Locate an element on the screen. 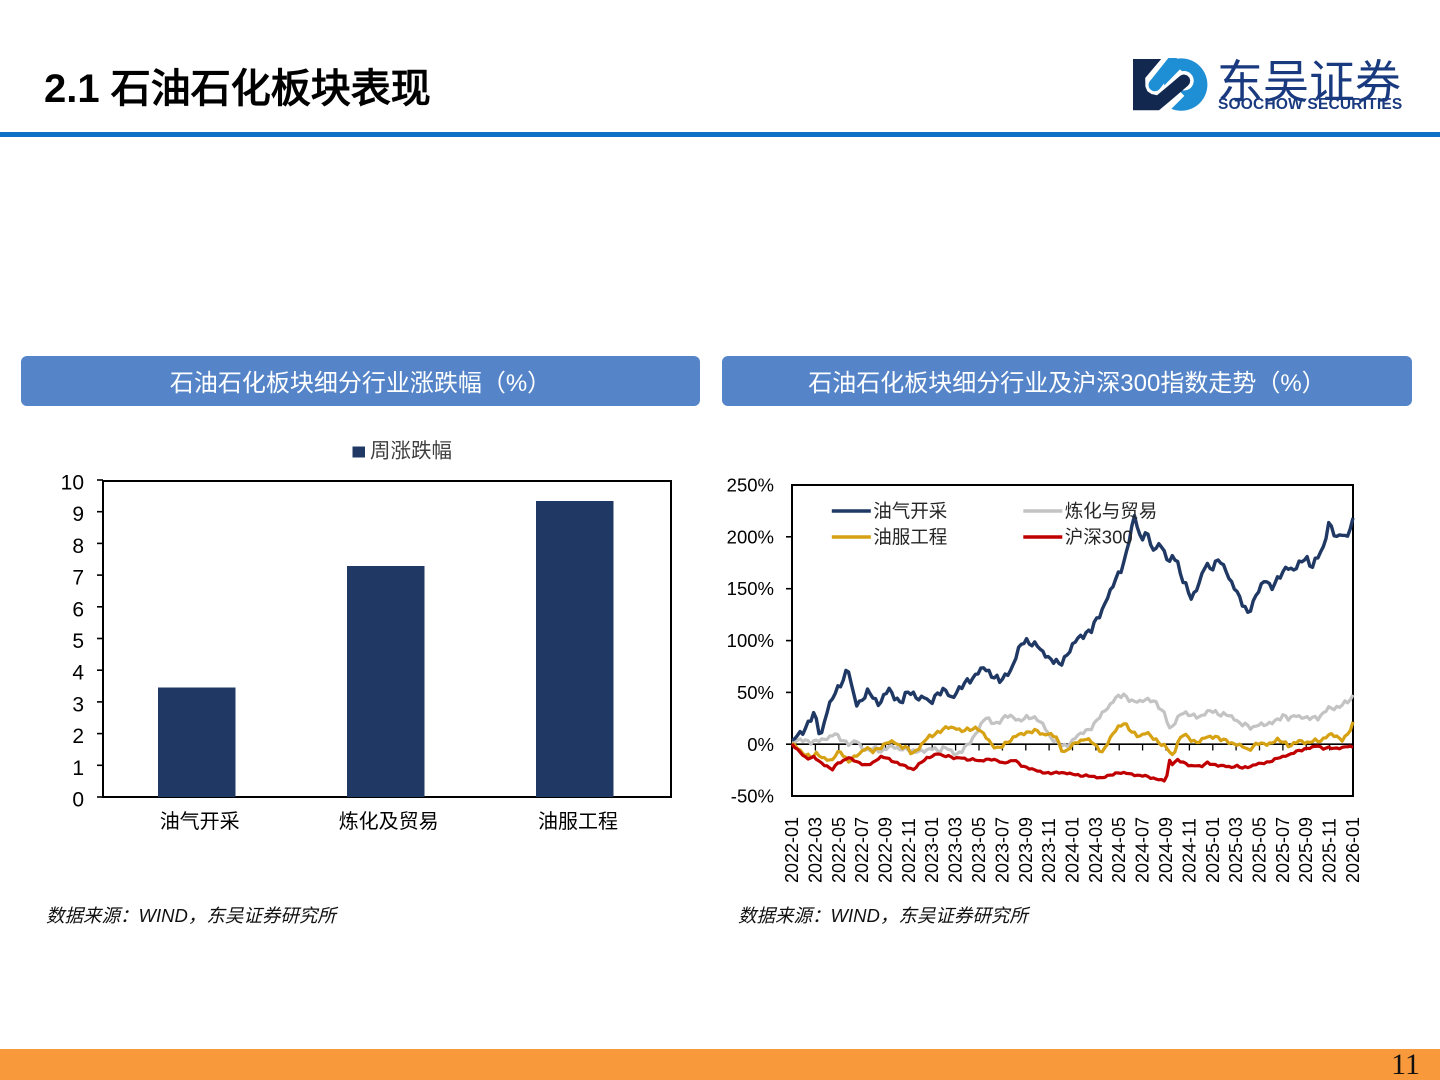 This screenshot has width=1440, height=1080. svg-text: 2026-01 is located at coordinates (1353, 850).